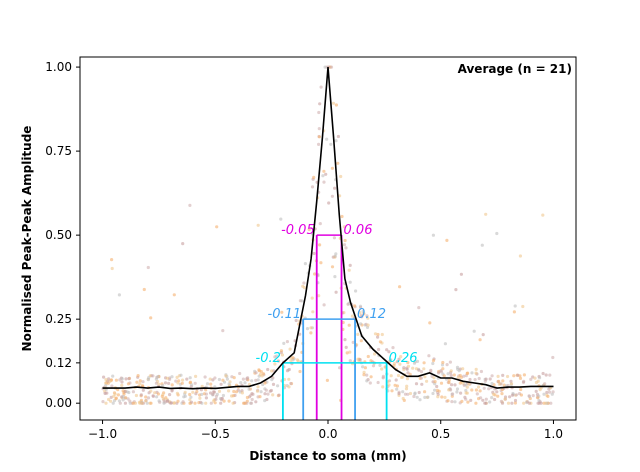 The width and height of the screenshot is (640, 472). I want to click on y-axis-ticks: 0.00 0.12 0.25 0.50 0.75 1.00, so click(62, 235).